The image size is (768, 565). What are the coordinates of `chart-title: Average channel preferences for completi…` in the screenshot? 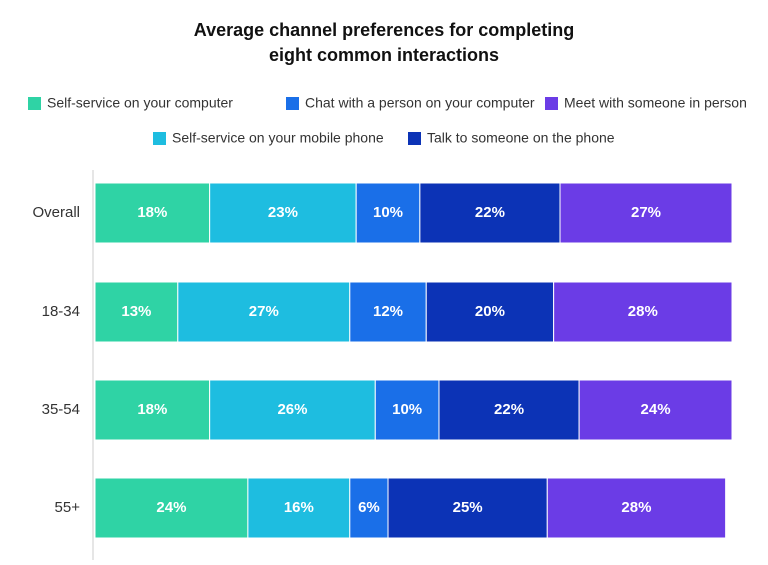 It's located at (384, 42).